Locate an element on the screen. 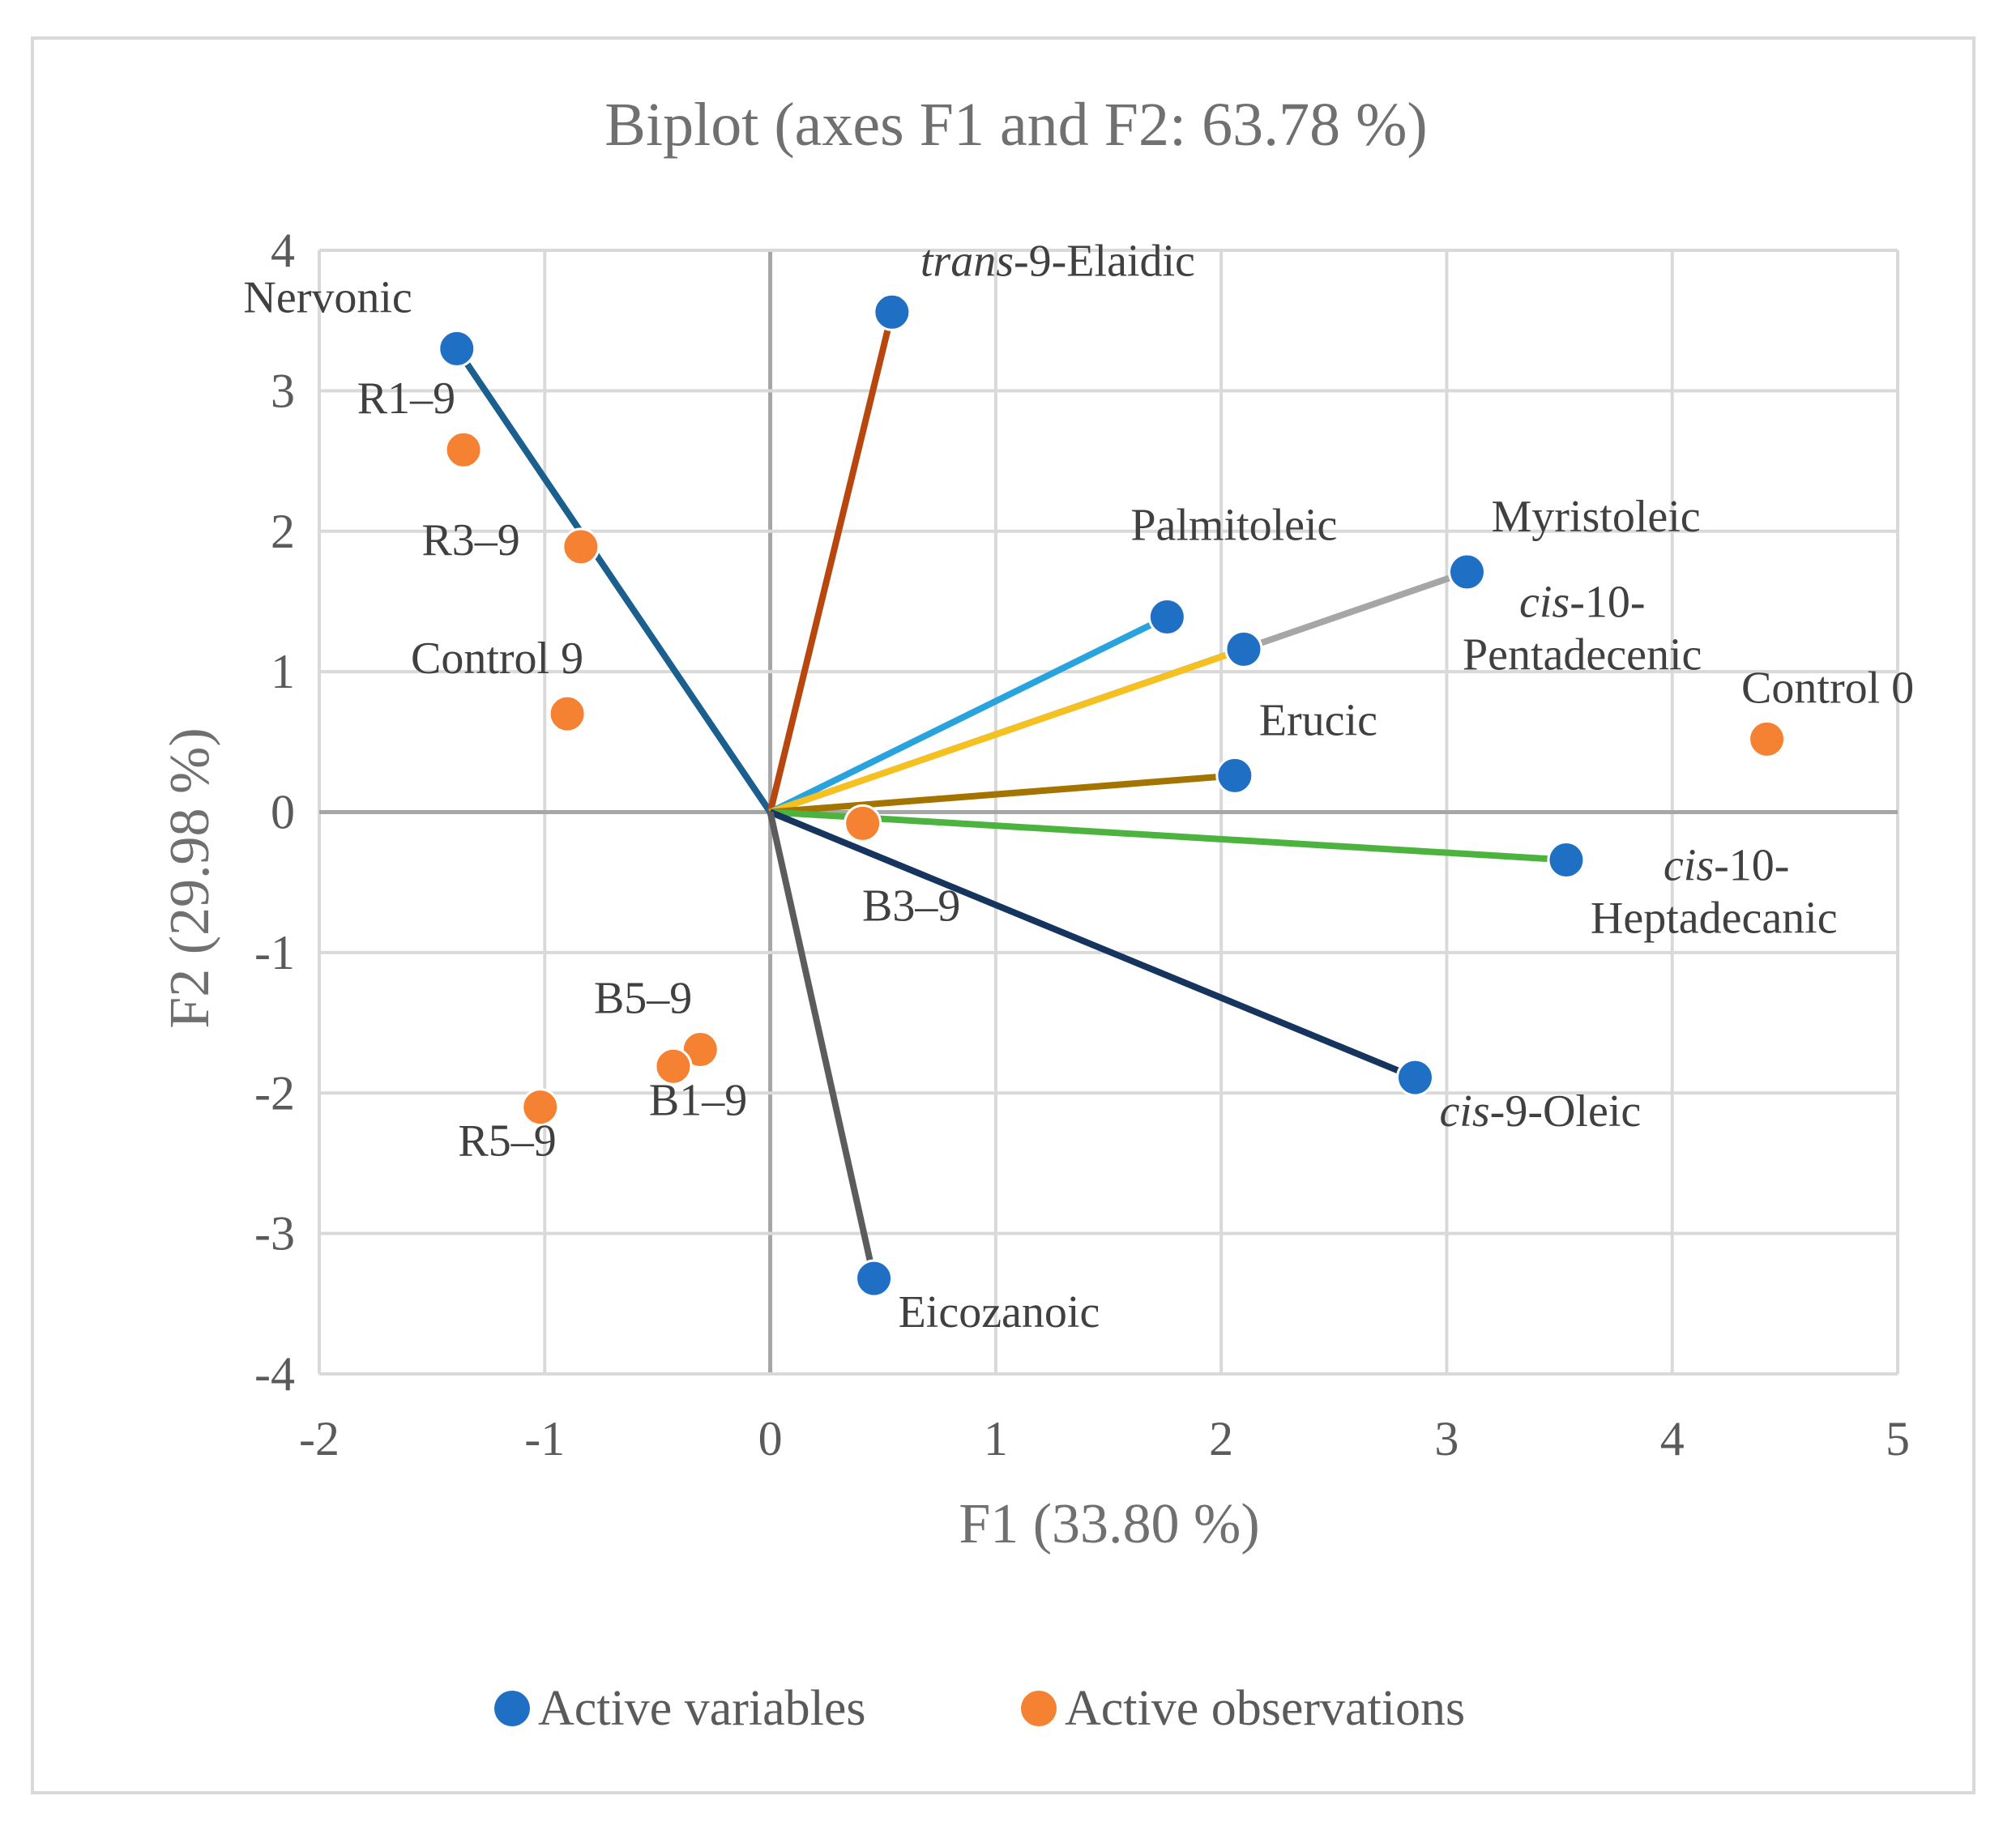  y-tick-label: -1 is located at coordinates (274, 952).